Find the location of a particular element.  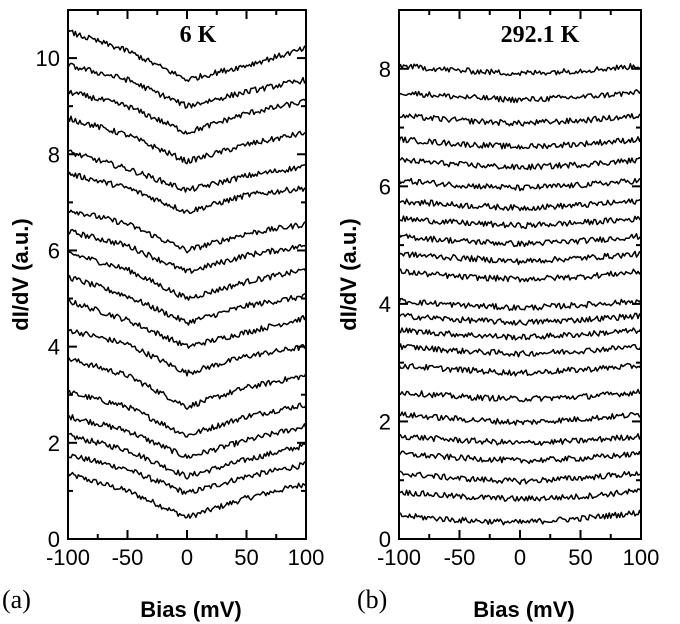

panel-label: (a) is located at coordinates (16, 599).